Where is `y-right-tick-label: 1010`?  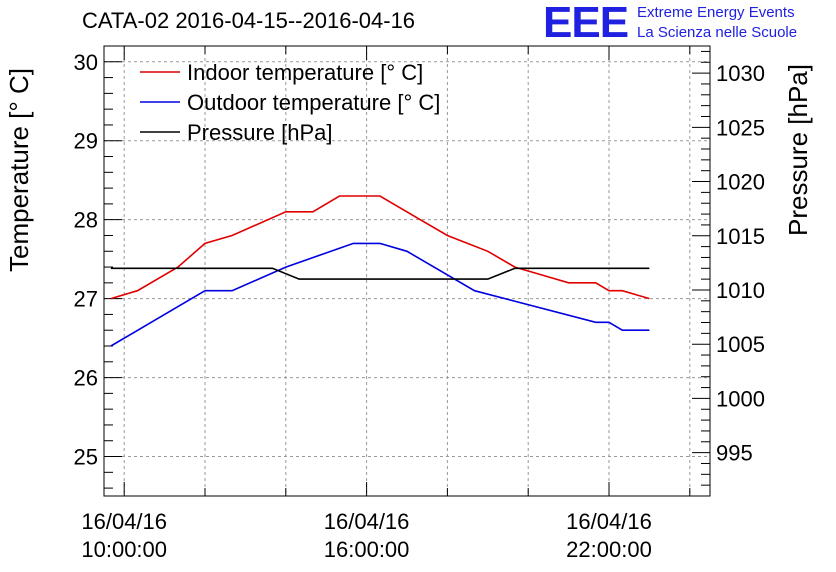
y-right-tick-label: 1010 is located at coordinates (740, 290).